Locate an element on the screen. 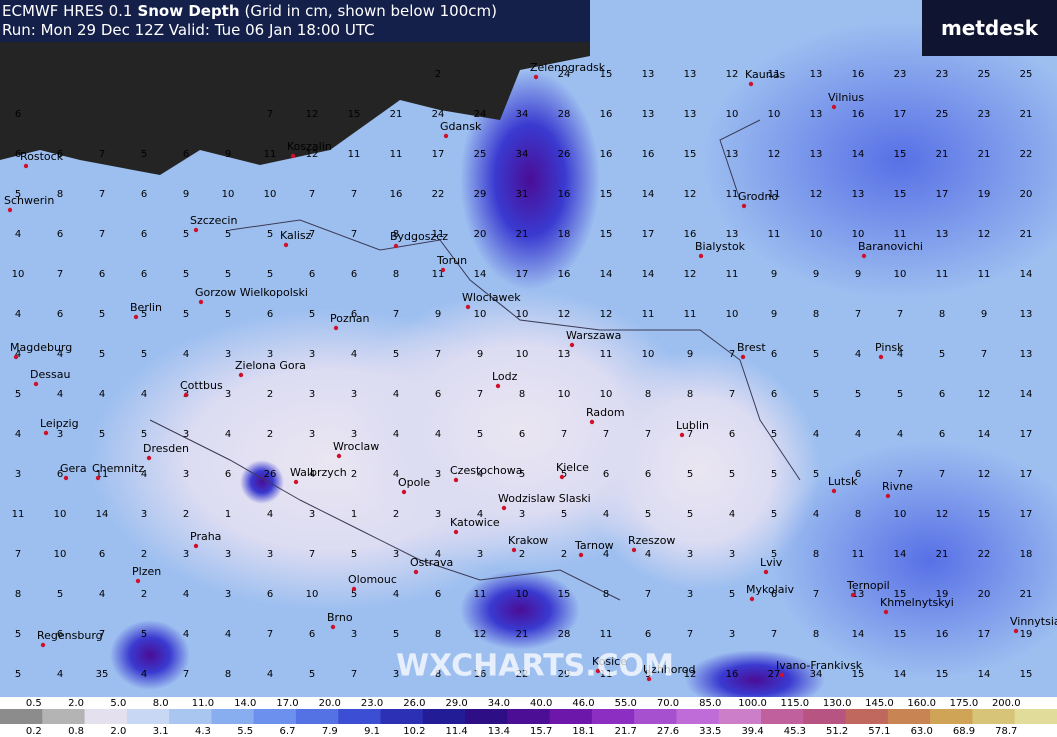 Image resolution: width=1057 pixels, height=737 pixels. colorbar-label-cm: 40.0 is located at coordinates (541, 703).